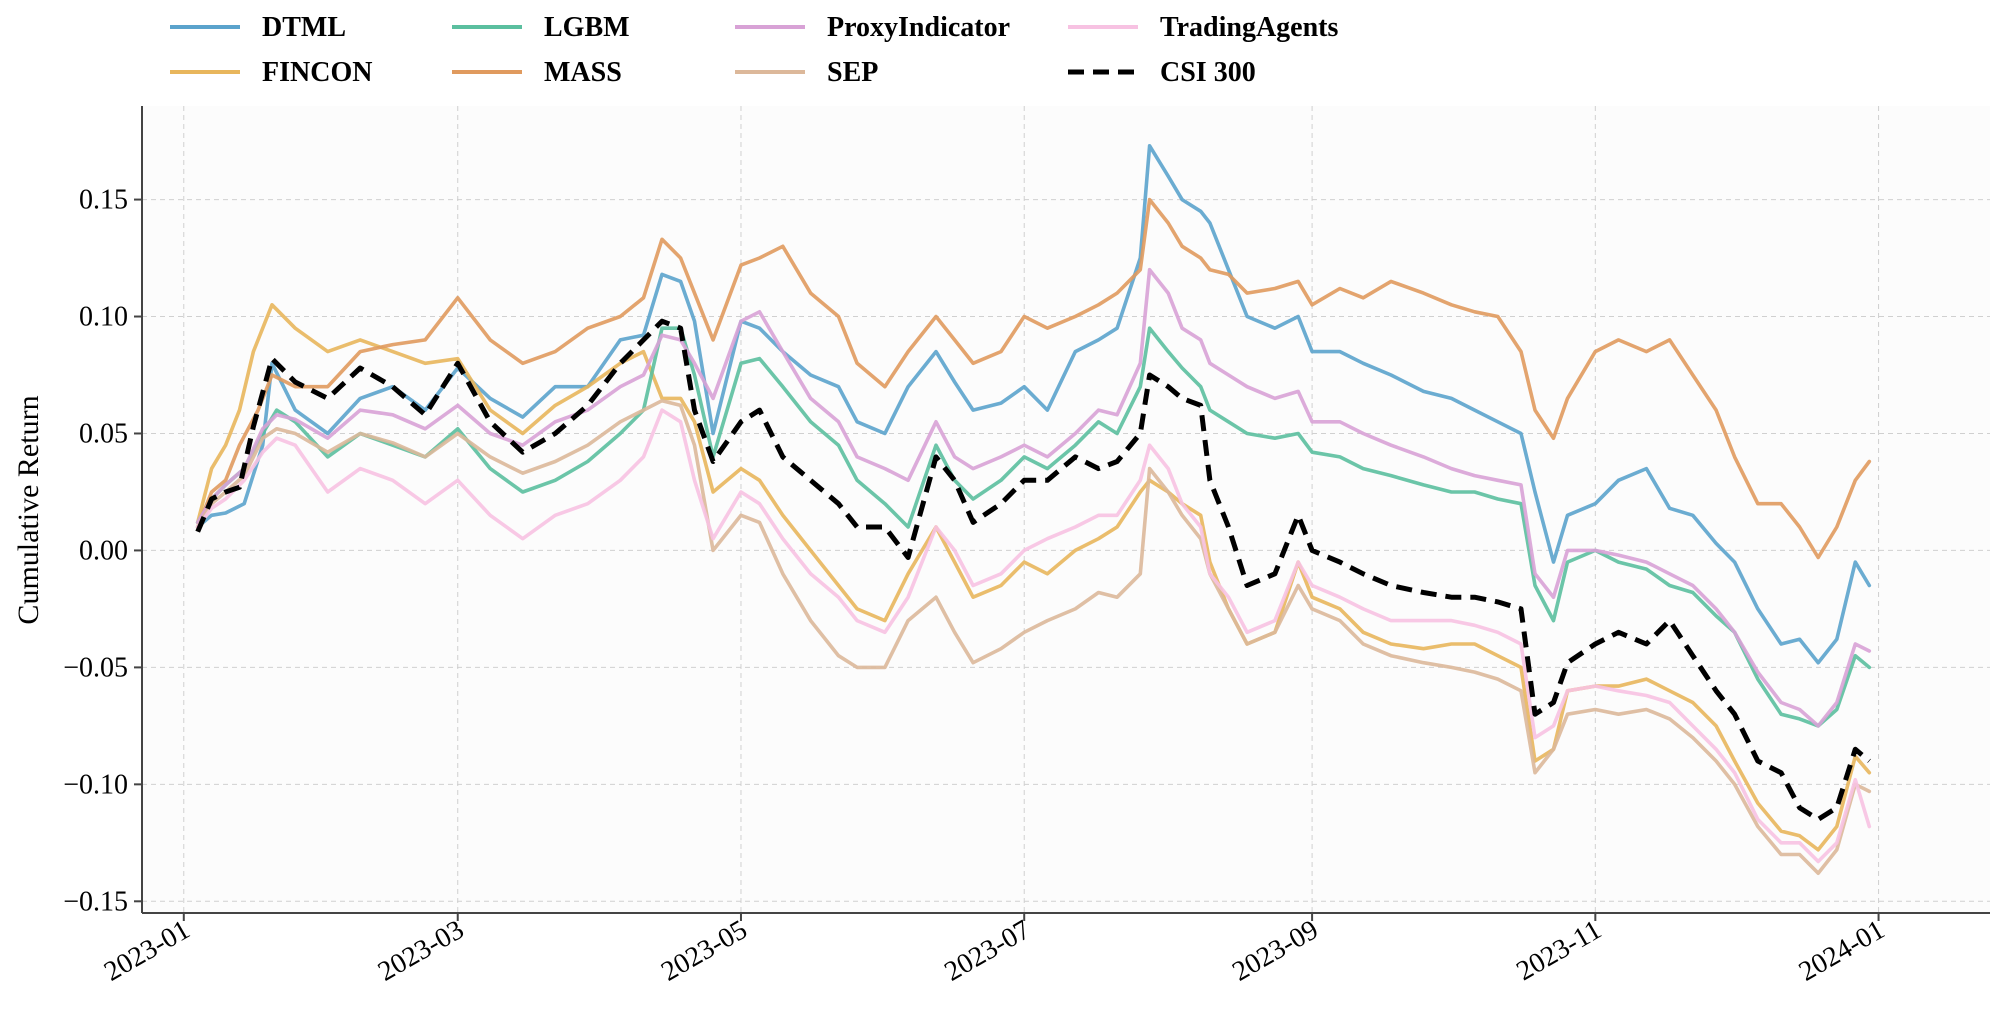  Describe the element at coordinates (28, 509) in the screenshot. I see `y-axis-title: Cumulative Return` at that location.